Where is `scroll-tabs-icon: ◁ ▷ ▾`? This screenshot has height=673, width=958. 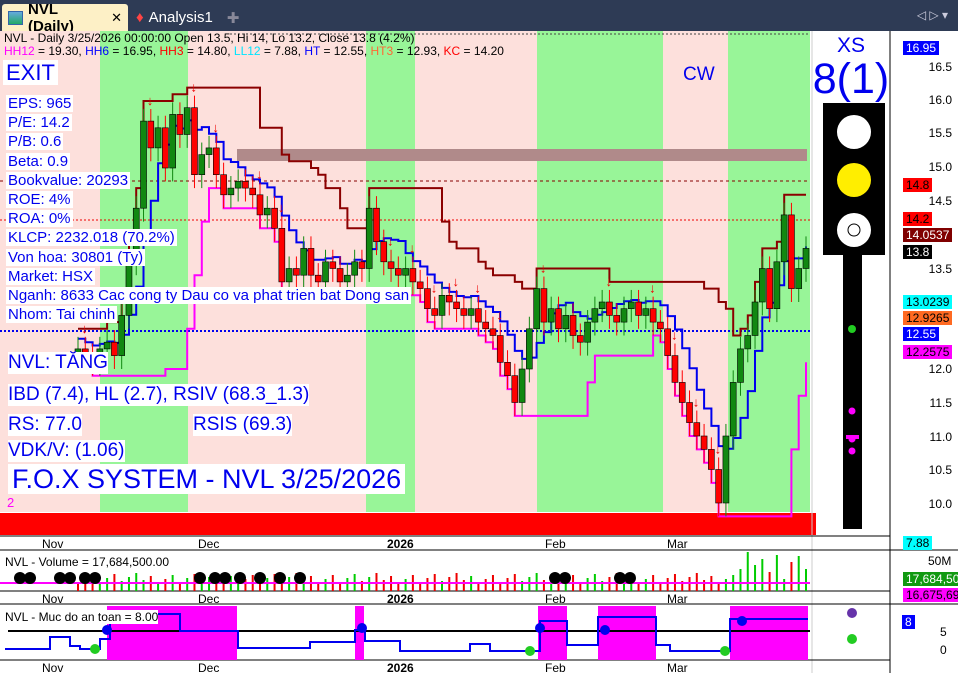 scroll-tabs-icon: ◁ ▷ ▾ is located at coordinates (932, 15).